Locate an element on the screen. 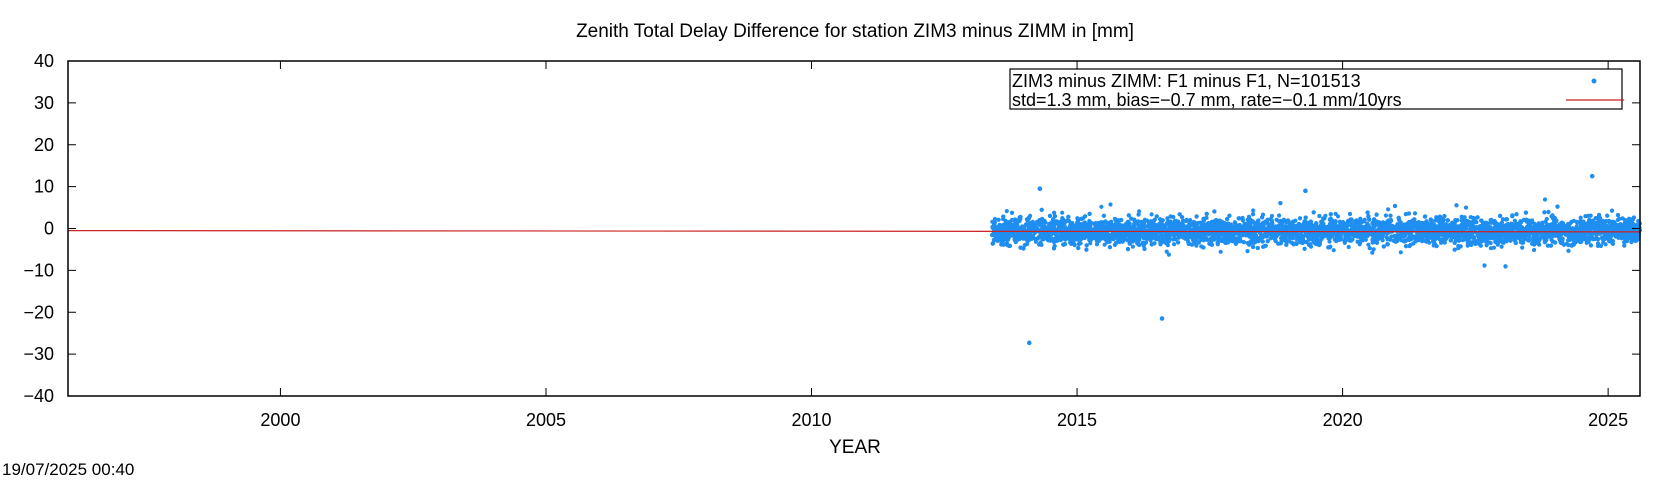  scatter-points is located at coordinates (1316, 233).